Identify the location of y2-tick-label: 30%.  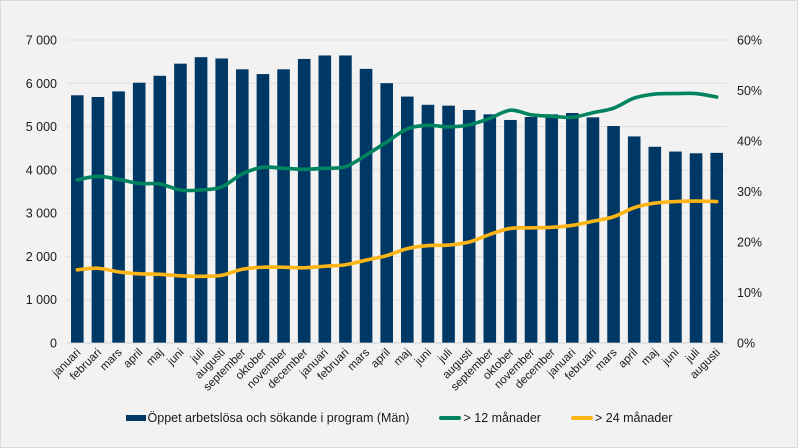
(749, 192).